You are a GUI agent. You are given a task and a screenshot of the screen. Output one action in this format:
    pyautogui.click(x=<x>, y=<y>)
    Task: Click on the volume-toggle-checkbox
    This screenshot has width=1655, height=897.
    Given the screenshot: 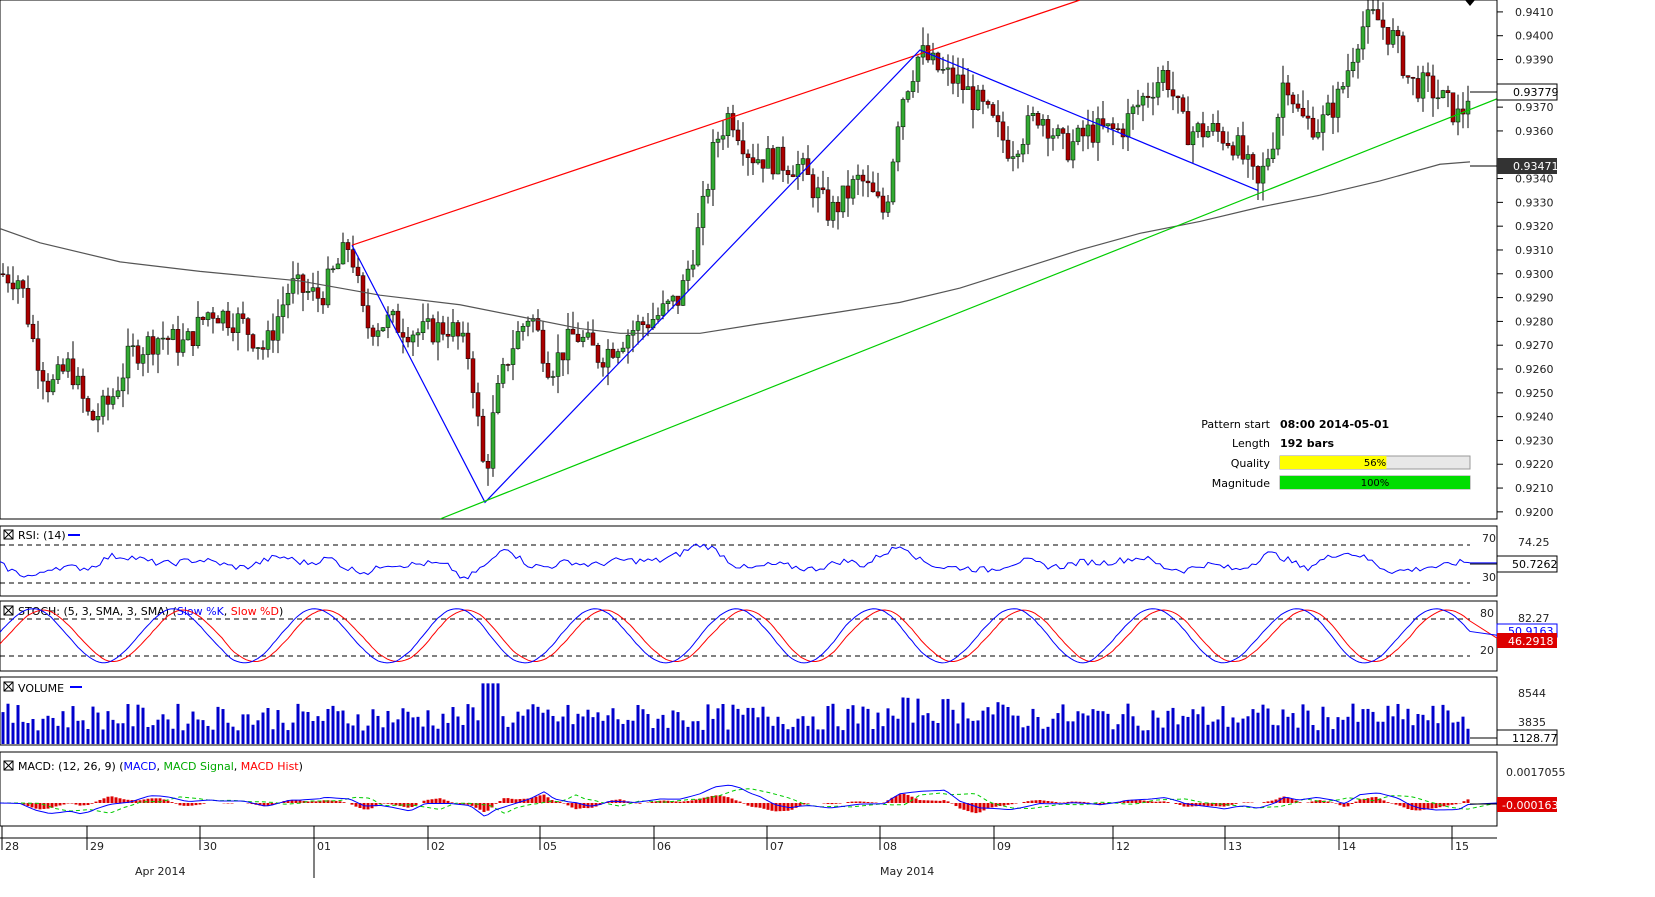 What is the action you would take?
    pyautogui.click(x=8, y=686)
    